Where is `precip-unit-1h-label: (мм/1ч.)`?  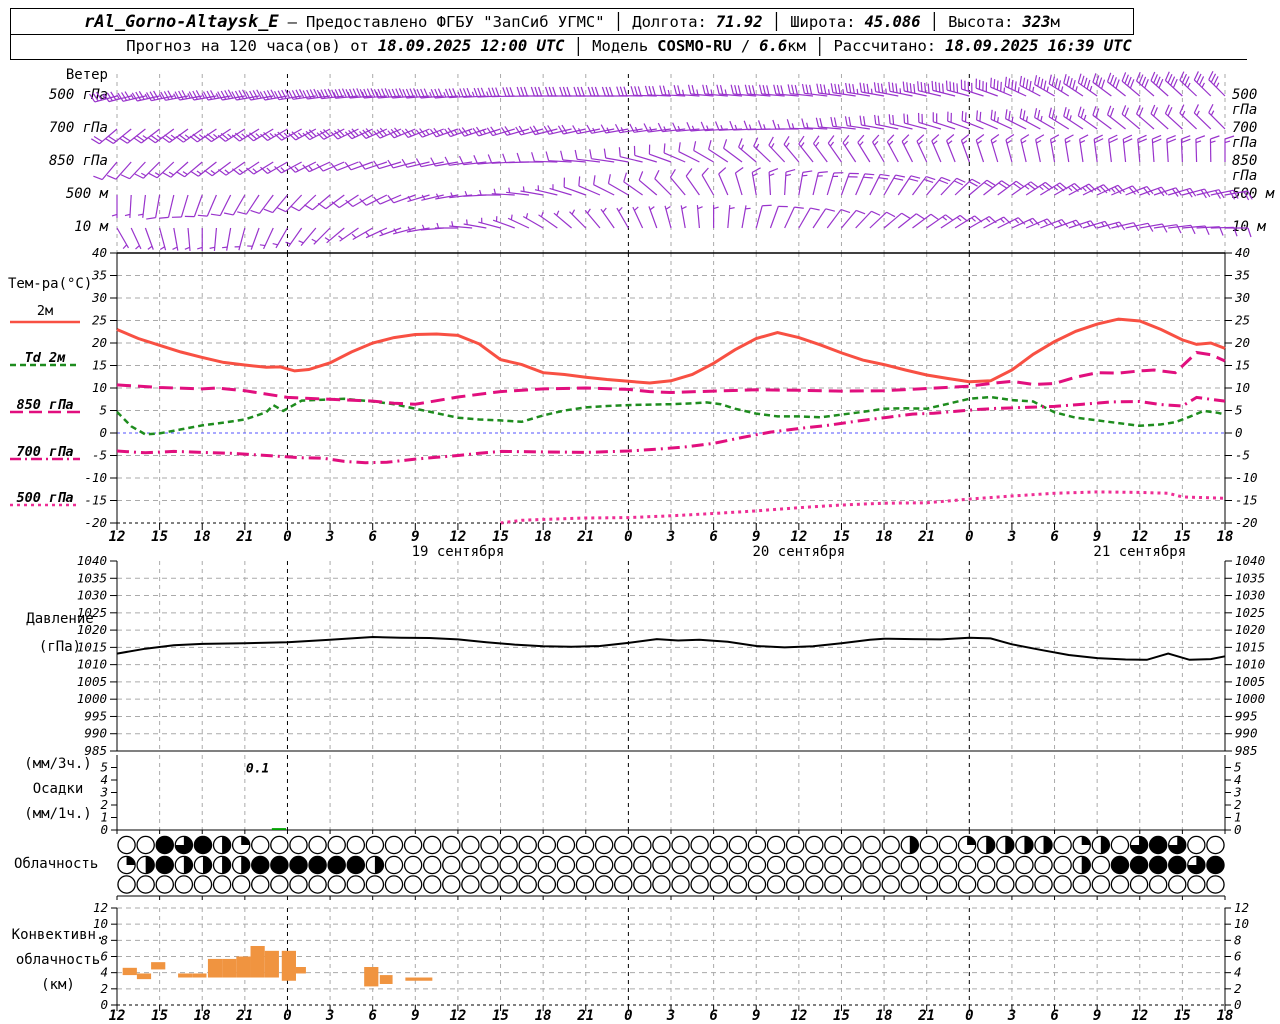
precip-unit-1h-label: (мм/1ч.) is located at coordinates (58, 814).